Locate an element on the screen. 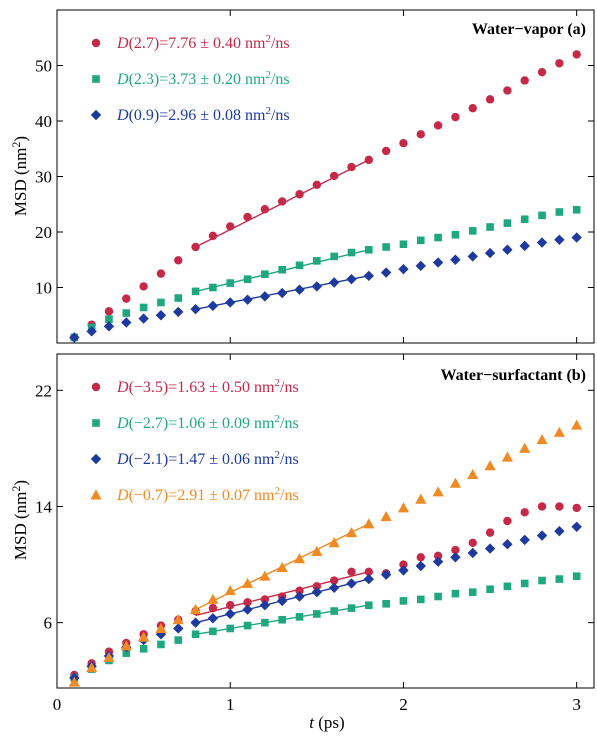 The height and width of the screenshot is (738, 597). panel-b-legend-label-0: D(−3.5)=1.63 ± 0.50 nm2/ns is located at coordinates (207, 386).